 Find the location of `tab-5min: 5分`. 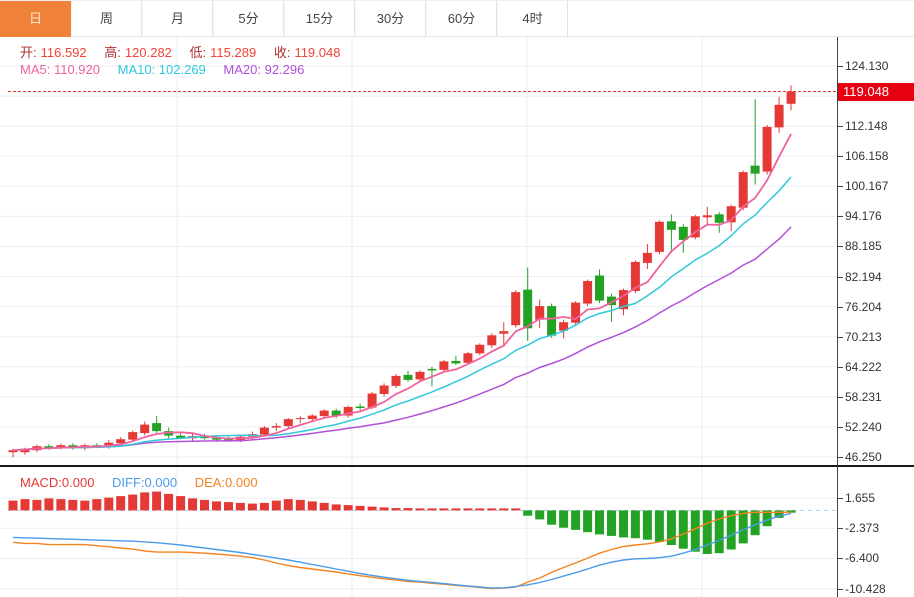

tab-5min: 5分 is located at coordinates (248, 19).